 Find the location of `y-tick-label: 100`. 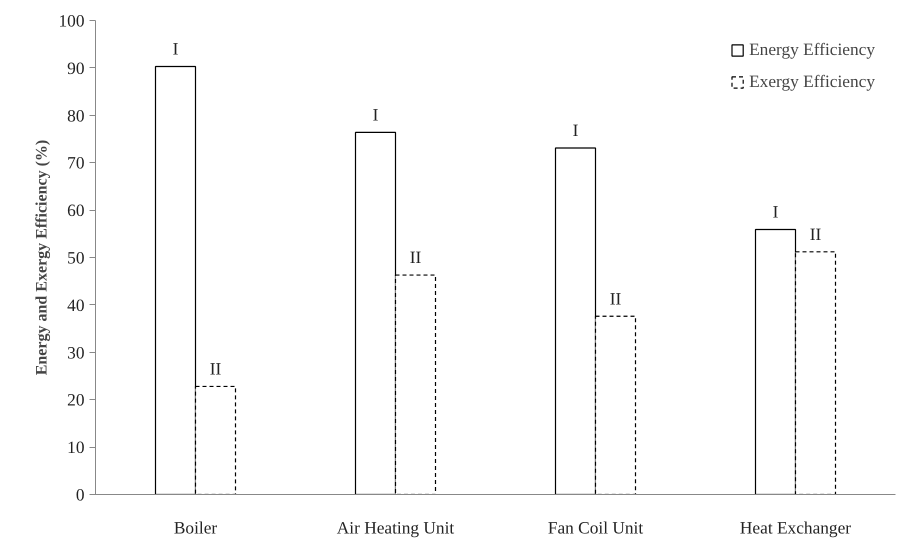

y-tick-label: 100 is located at coordinates (71, 21).